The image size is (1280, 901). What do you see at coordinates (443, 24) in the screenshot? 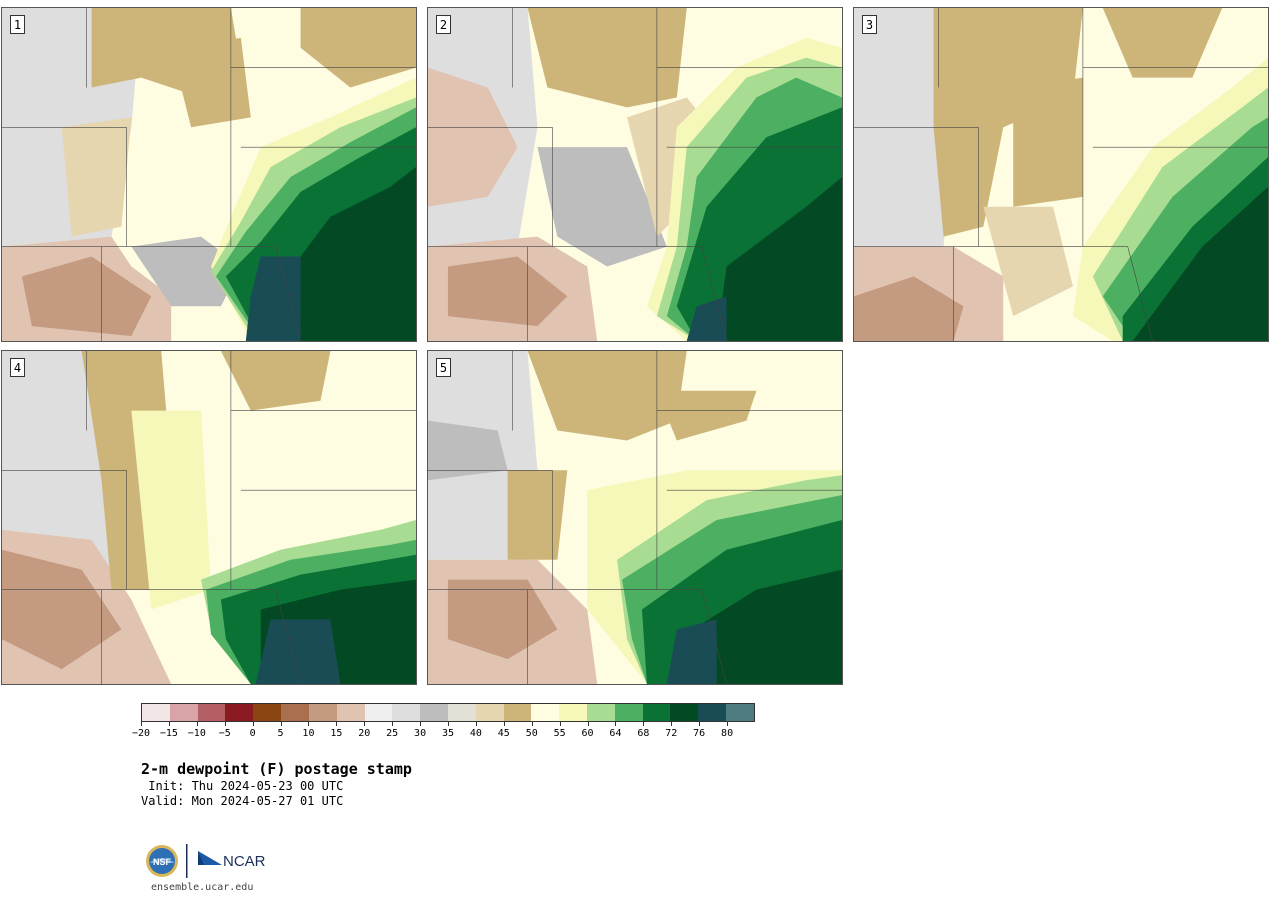
I see `panel-number: 2` at bounding box center [443, 24].